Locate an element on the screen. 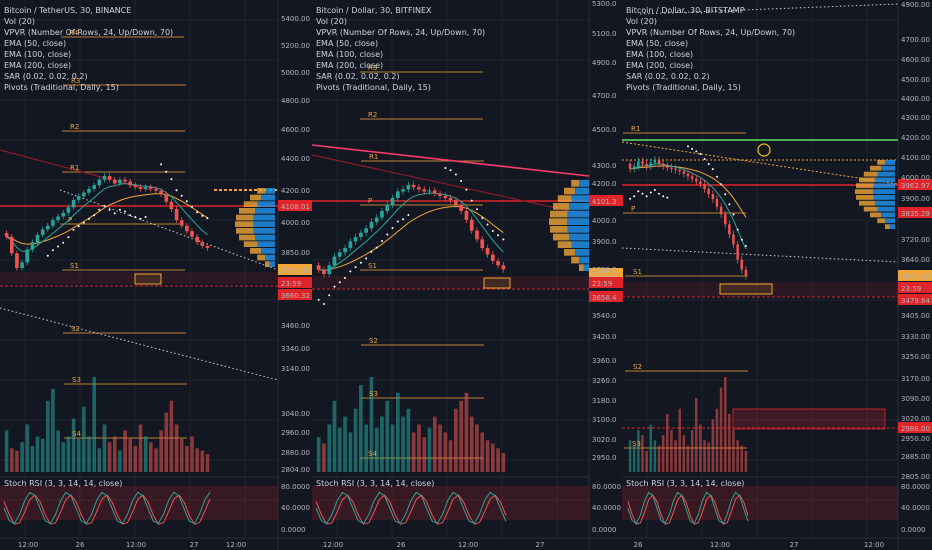  y-tick-label: 2950.0 is located at coordinates (604, 458).